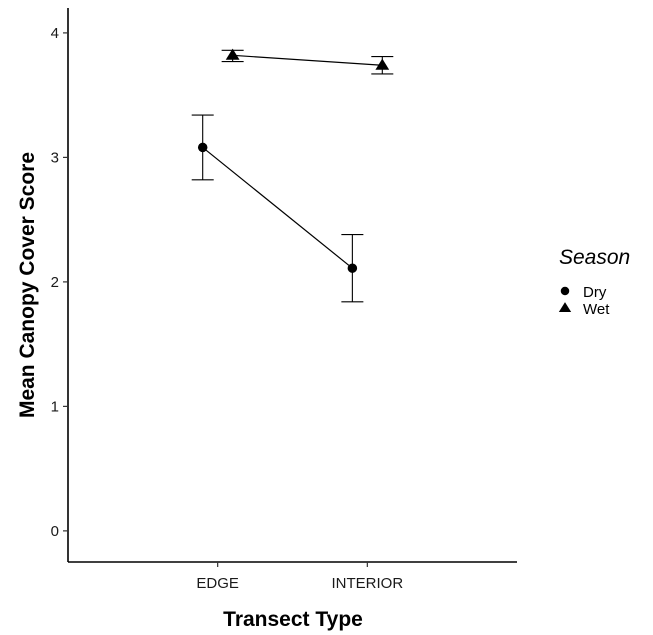 The width and height of the screenshot is (653, 635). Describe the element at coordinates (595, 292) in the screenshot. I see `legend-label-dry: Dry` at that location.